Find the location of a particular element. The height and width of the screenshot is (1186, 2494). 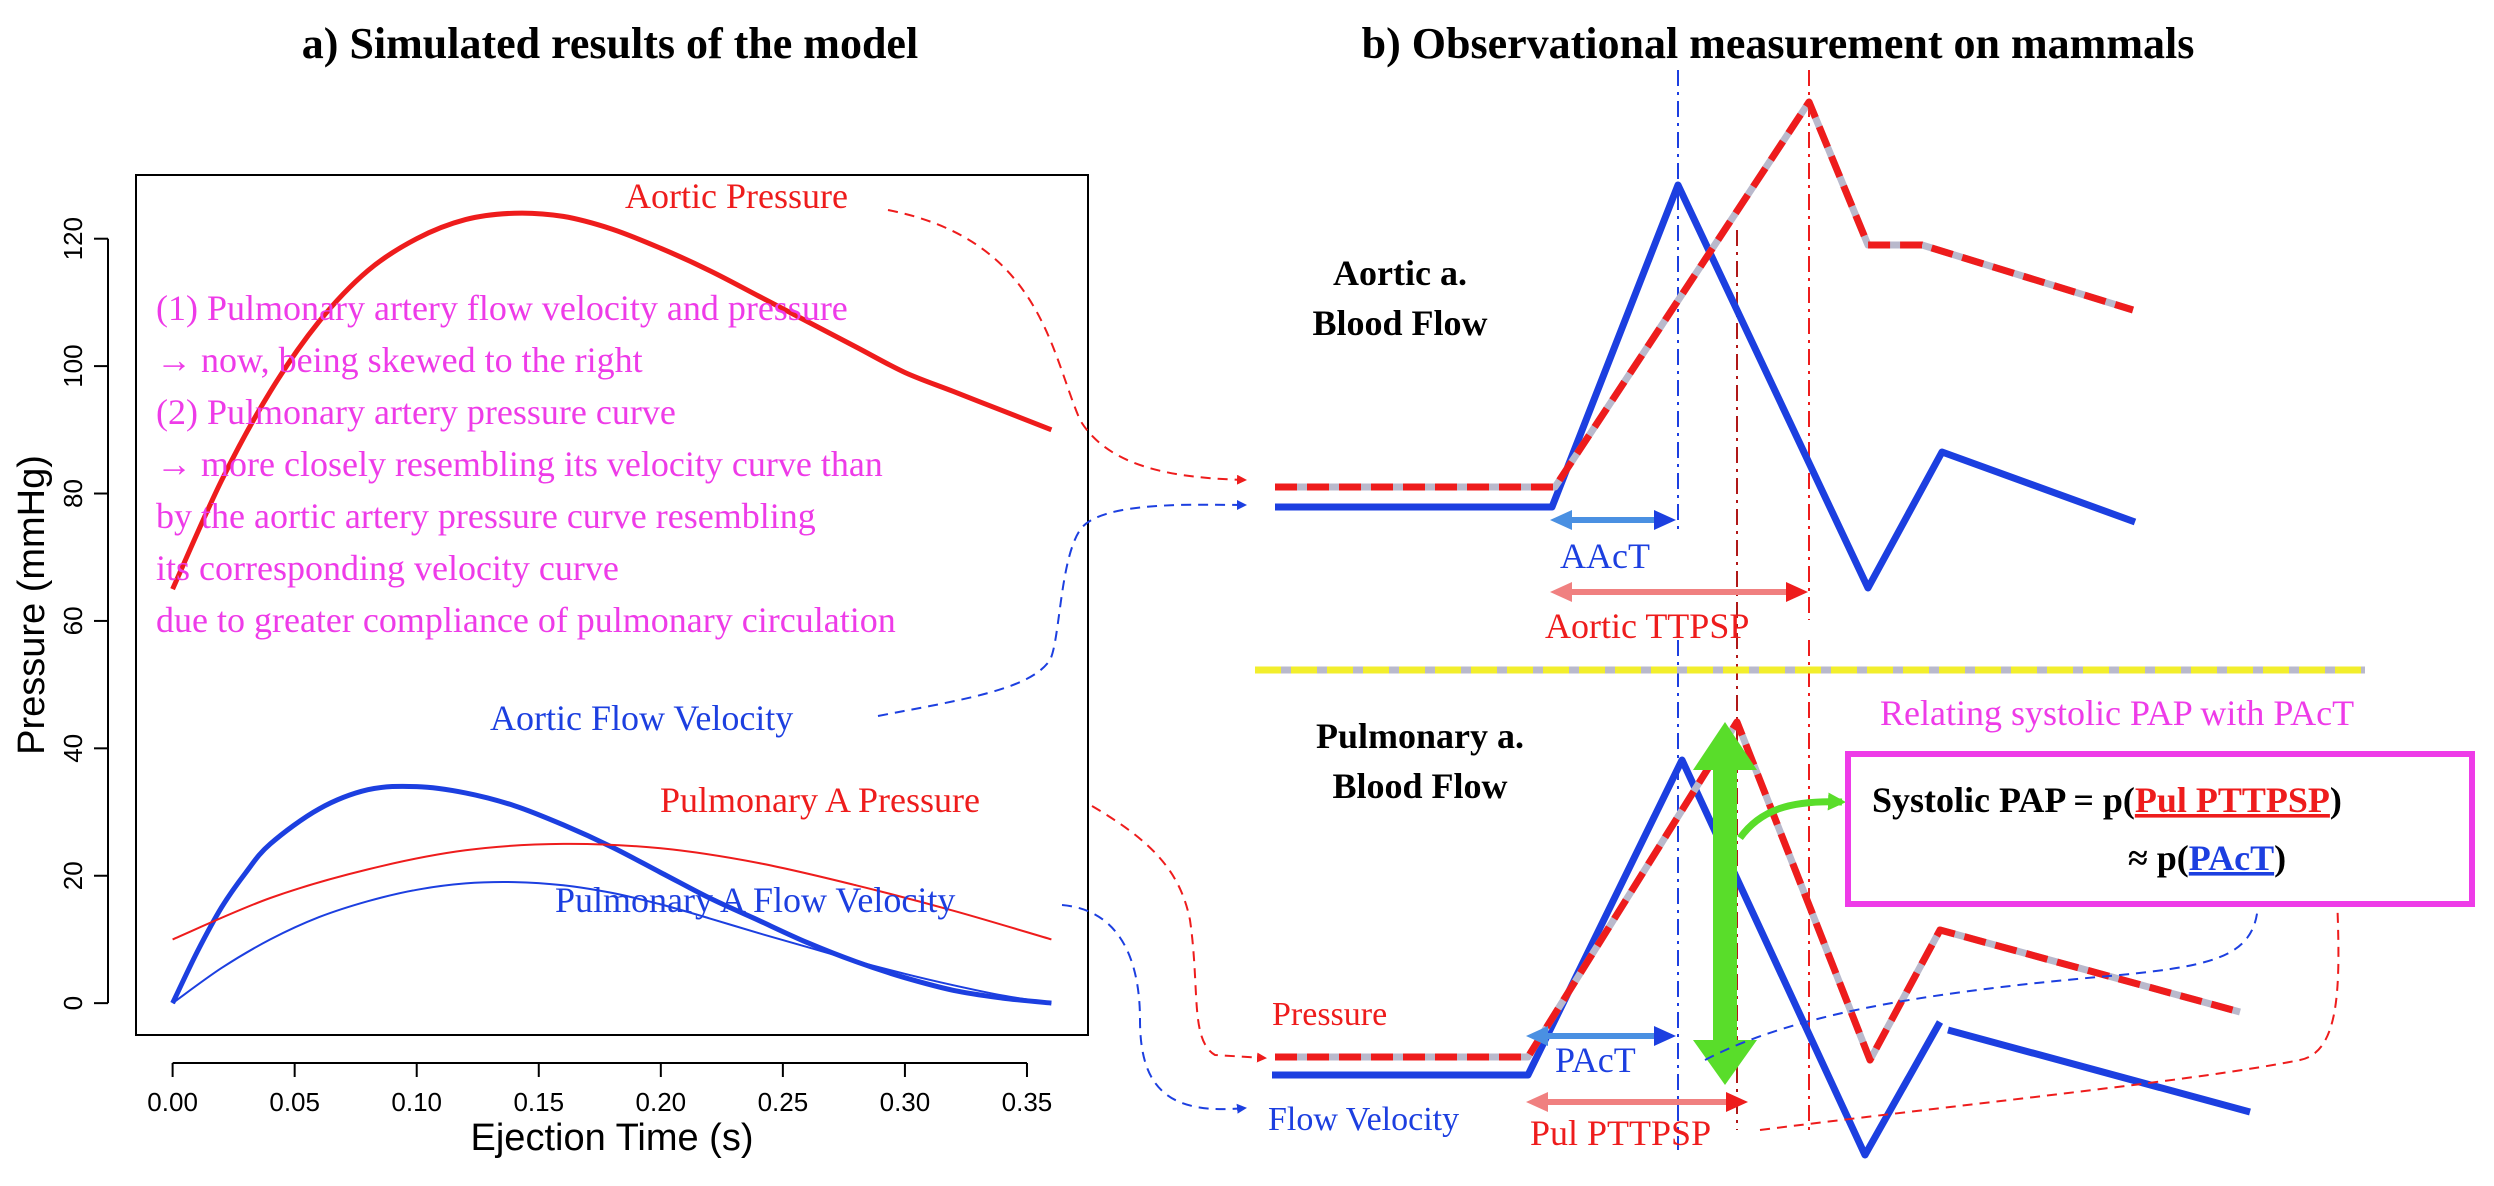

connector-arrows is located at coordinates (1072, 661).